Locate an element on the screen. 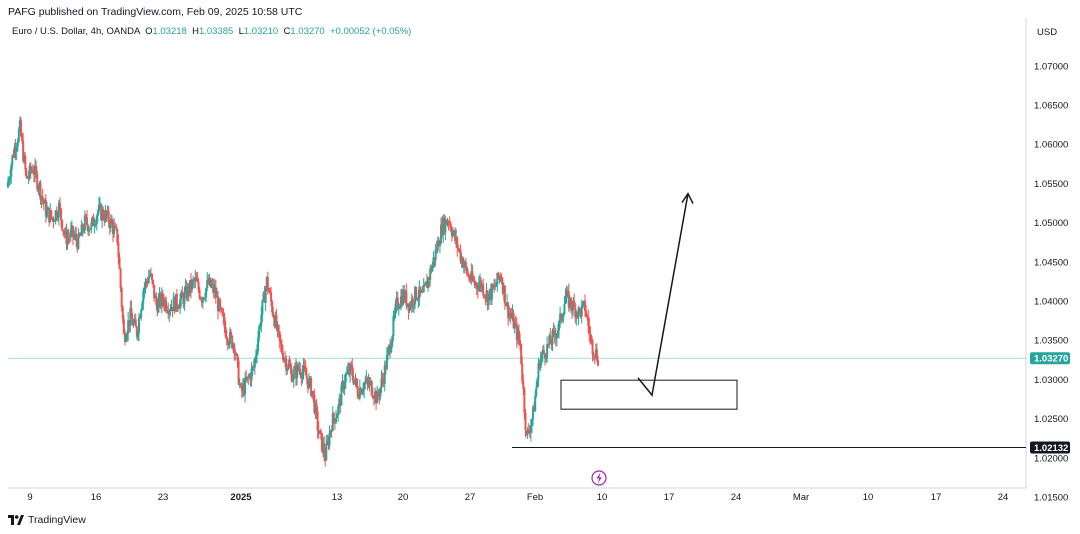  close-label: C is located at coordinates (287, 31).